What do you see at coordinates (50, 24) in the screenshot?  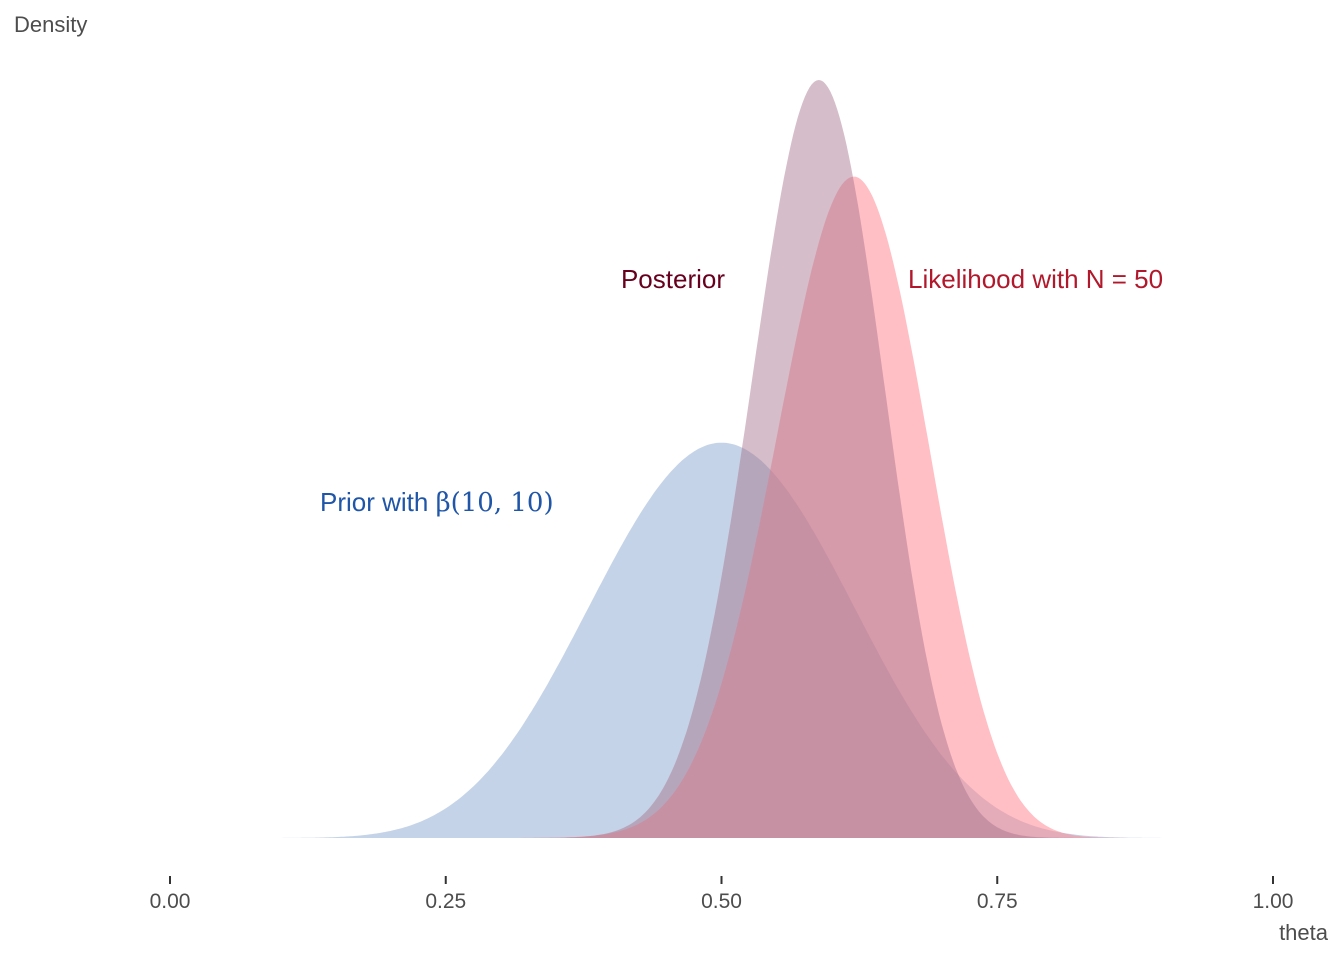 I see `y-axis-title: Density` at bounding box center [50, 24].